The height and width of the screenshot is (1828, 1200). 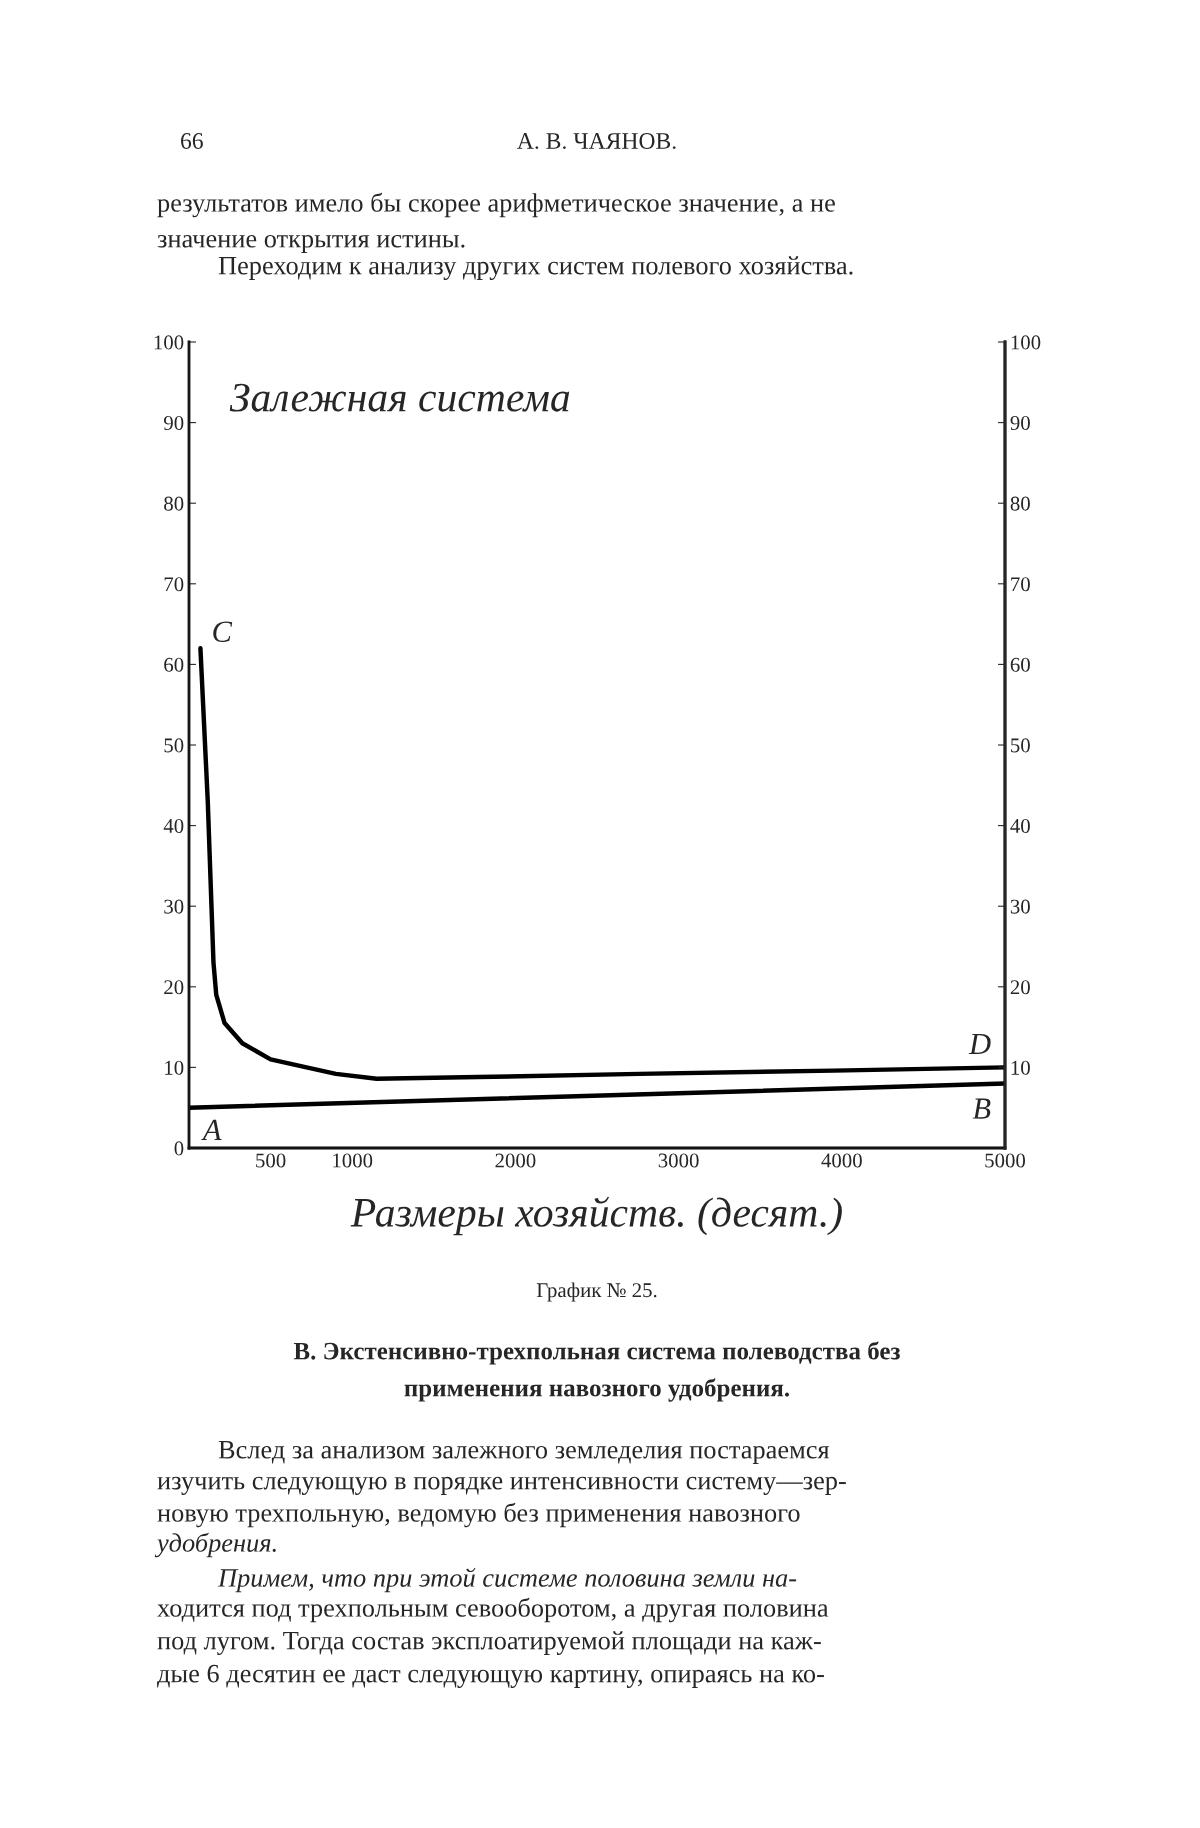 What do you see at coordinates (174, 584) in the screenshot?
I see `y-tick-label: 70` at bounding box center [174, 584].